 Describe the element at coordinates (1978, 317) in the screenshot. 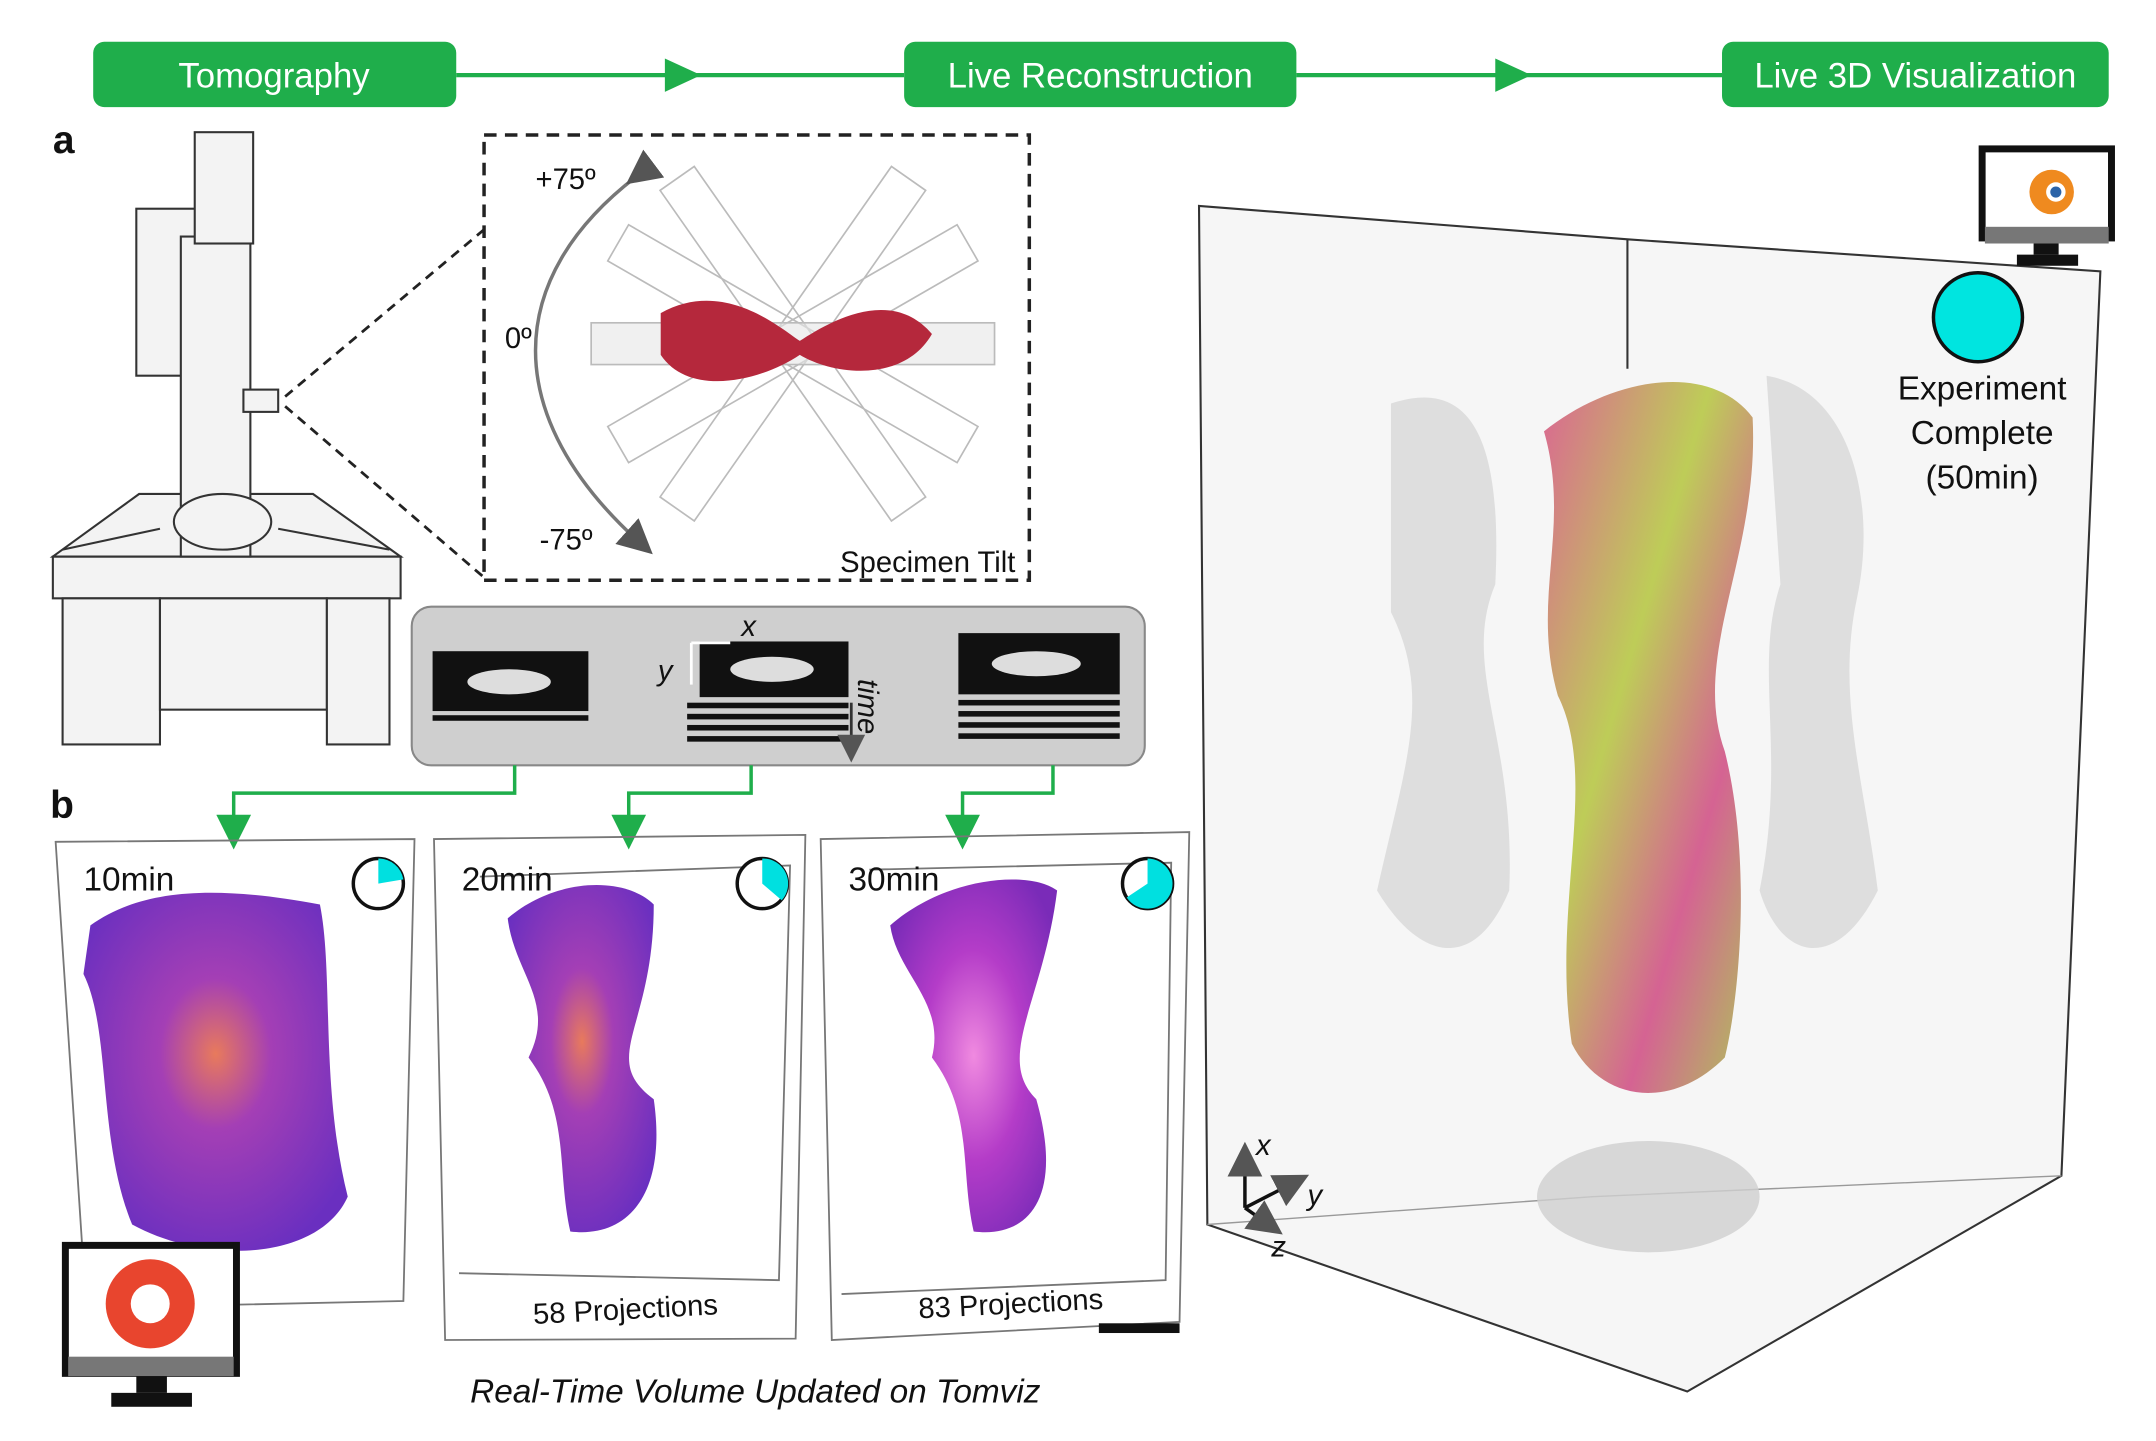

I see `status-dot` at that location.